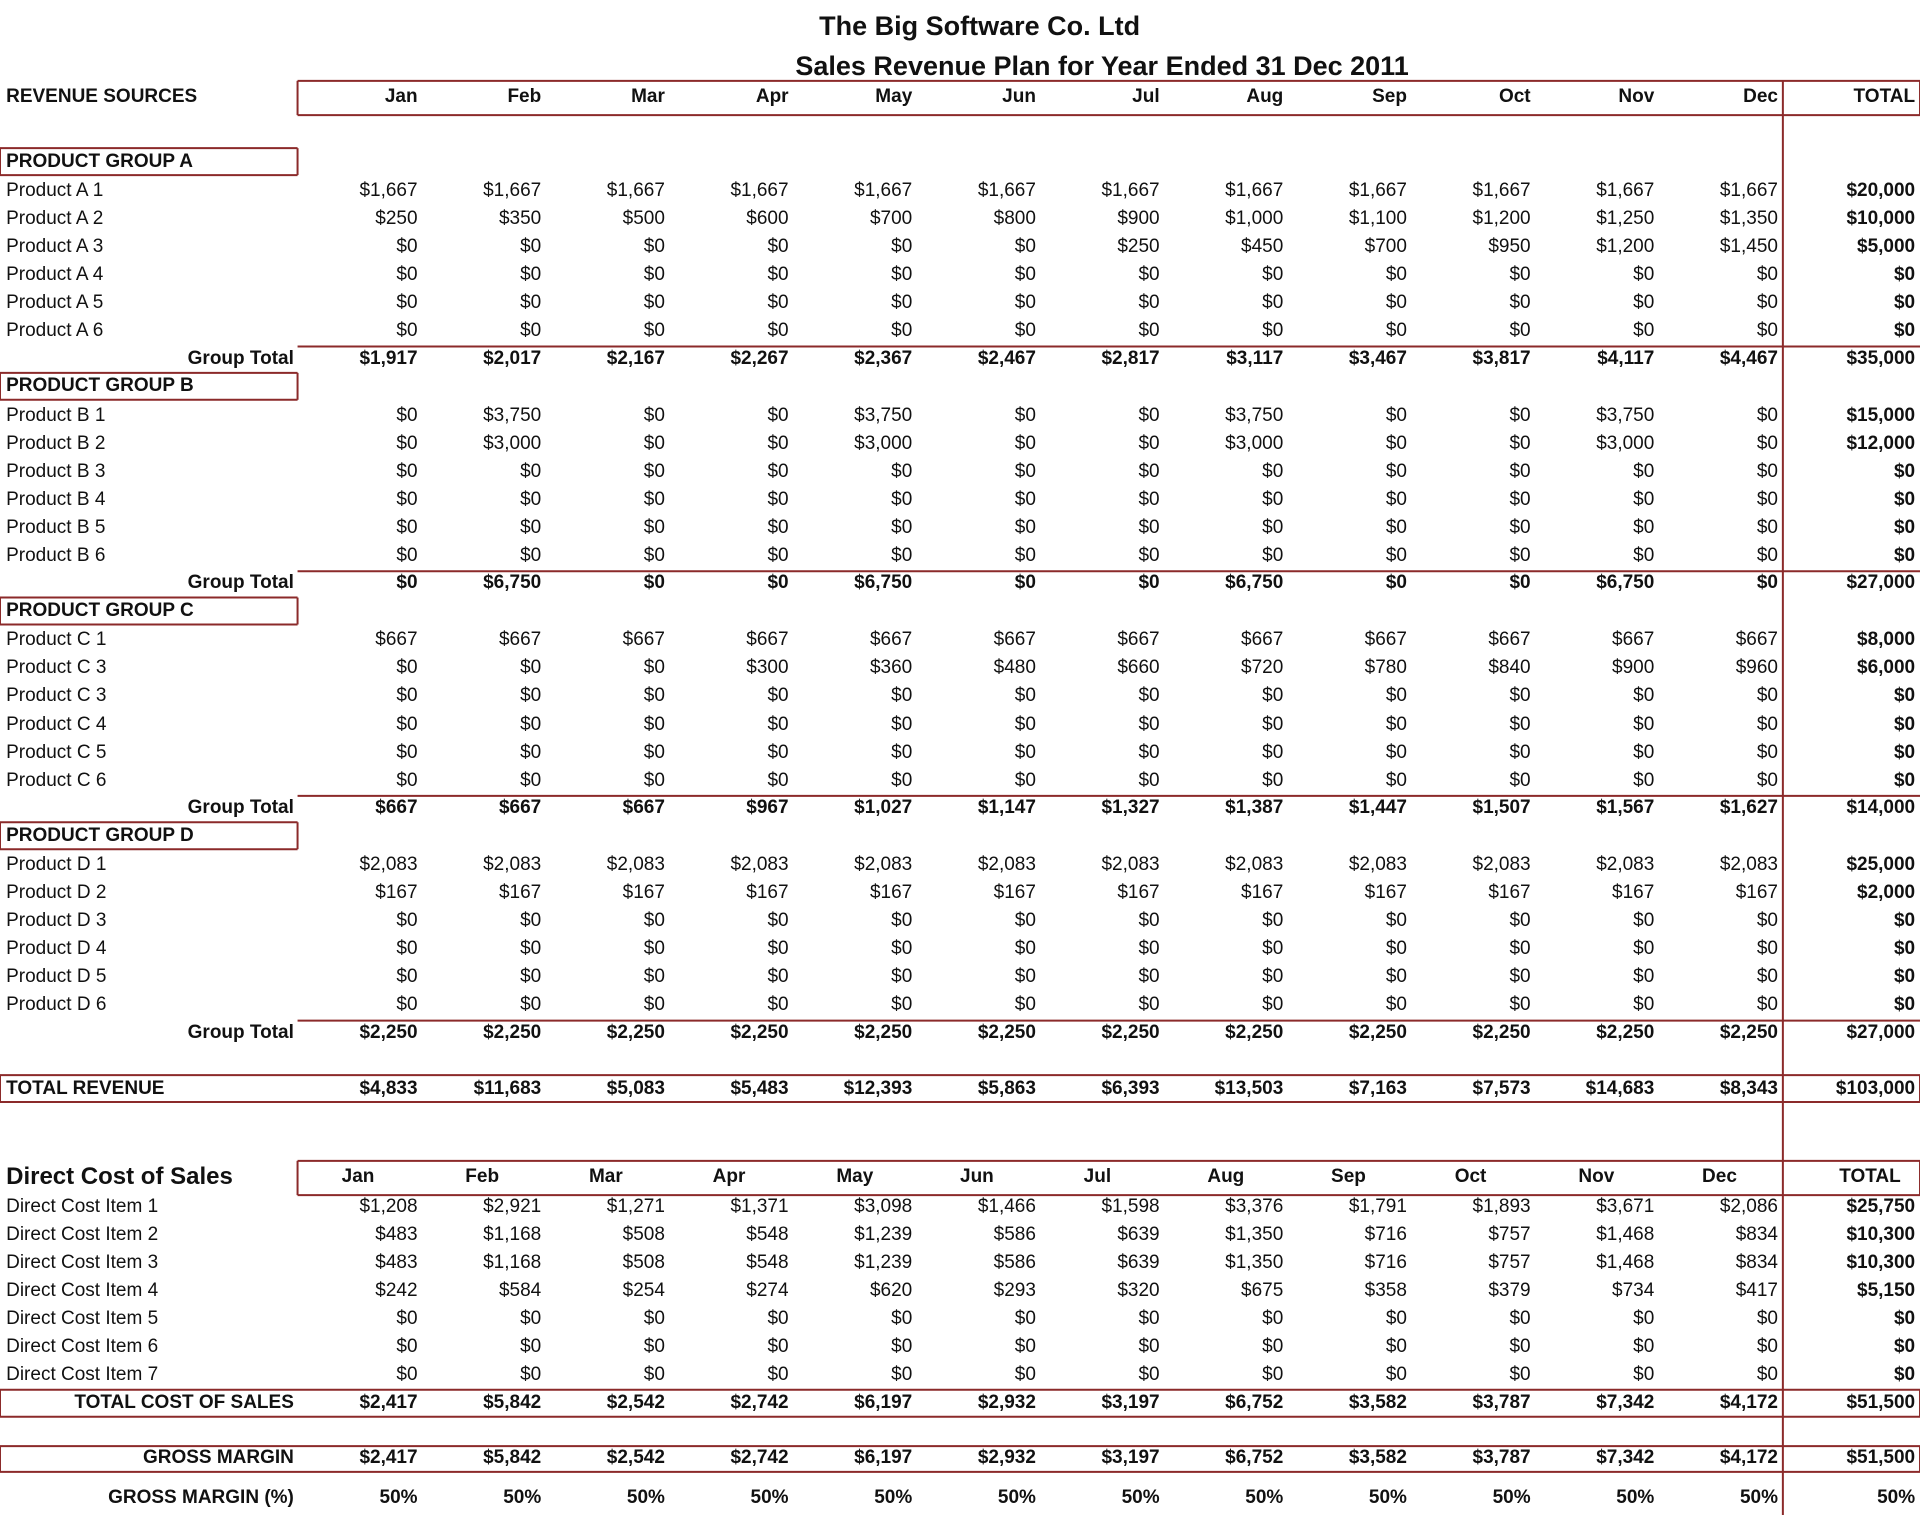  Describe the element at coordinates (1014, 219) in the screenshot. I see `cell-value: $800` at that location.